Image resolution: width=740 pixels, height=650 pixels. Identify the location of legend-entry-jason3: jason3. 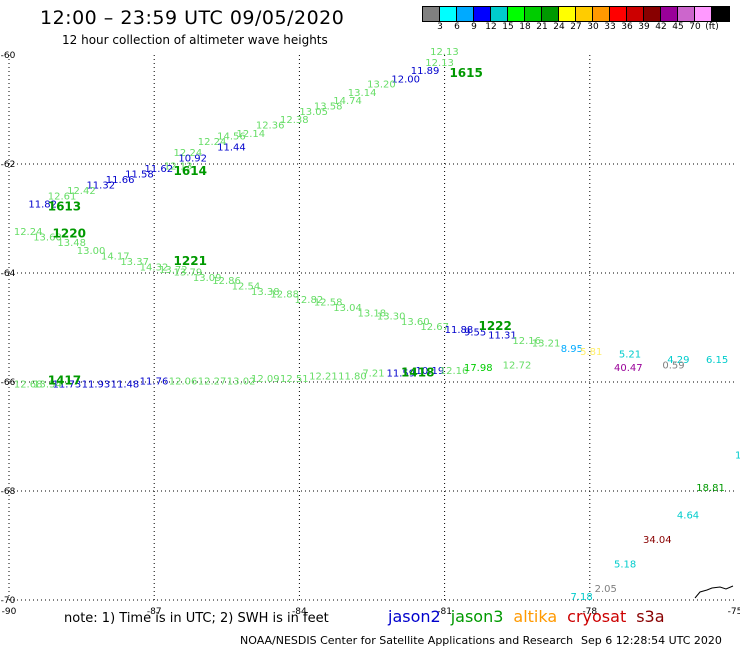
(477, 616).